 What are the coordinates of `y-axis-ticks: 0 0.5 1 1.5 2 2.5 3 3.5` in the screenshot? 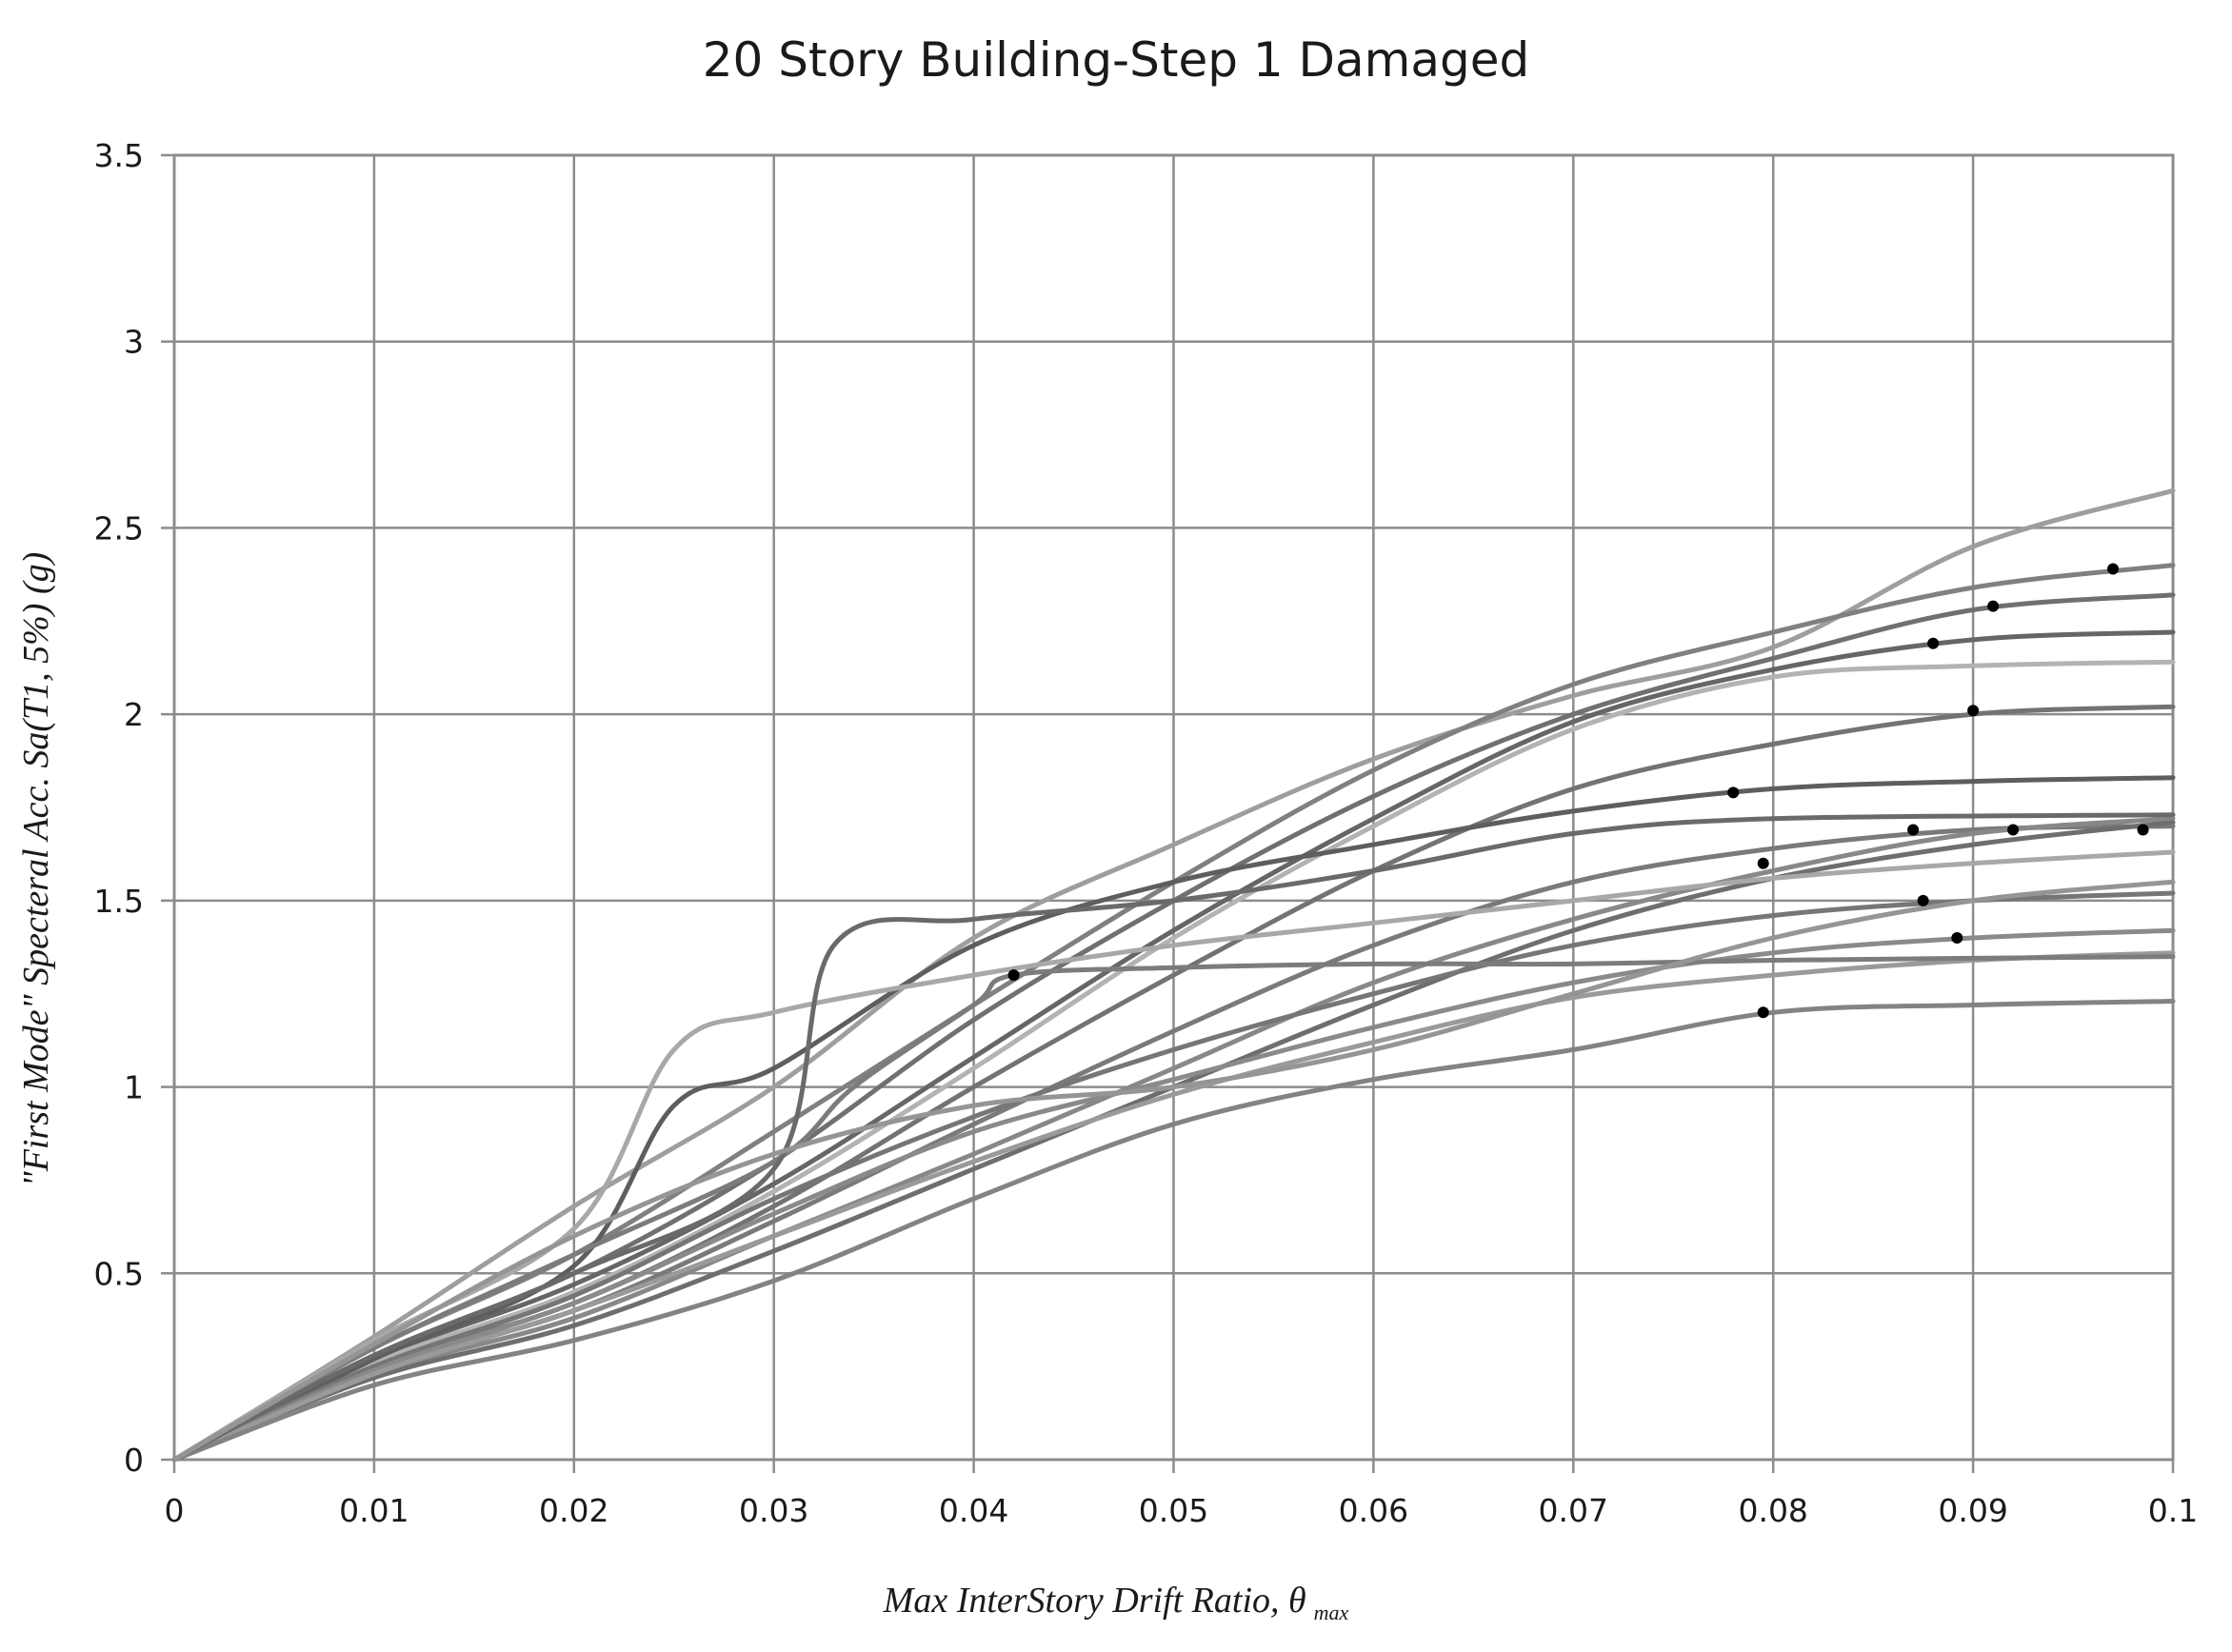 It's located at (134, 808).